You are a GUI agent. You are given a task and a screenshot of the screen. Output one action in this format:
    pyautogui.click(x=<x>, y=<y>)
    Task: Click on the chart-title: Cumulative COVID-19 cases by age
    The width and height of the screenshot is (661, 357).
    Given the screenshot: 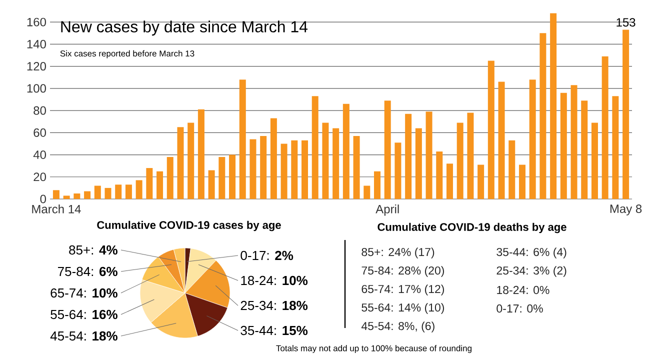 What is the action you would take?
    pyautogui.click(x=189, y=226)
    